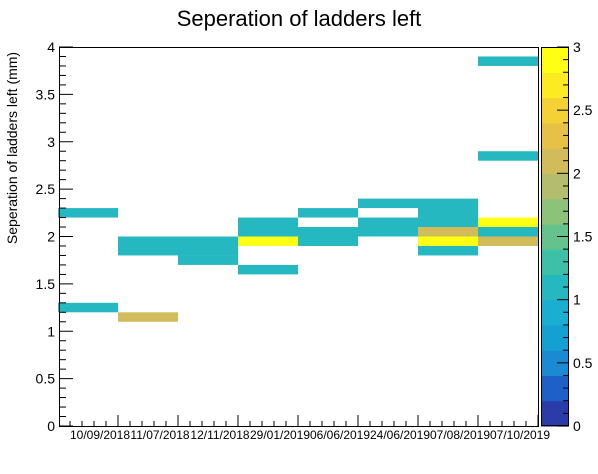 The image size is (598, 474). What do you see at coordinates (219, 435) in the screenshot?
I see `x-tick-label: 12/11/2018` at bounding box center [219, 435].